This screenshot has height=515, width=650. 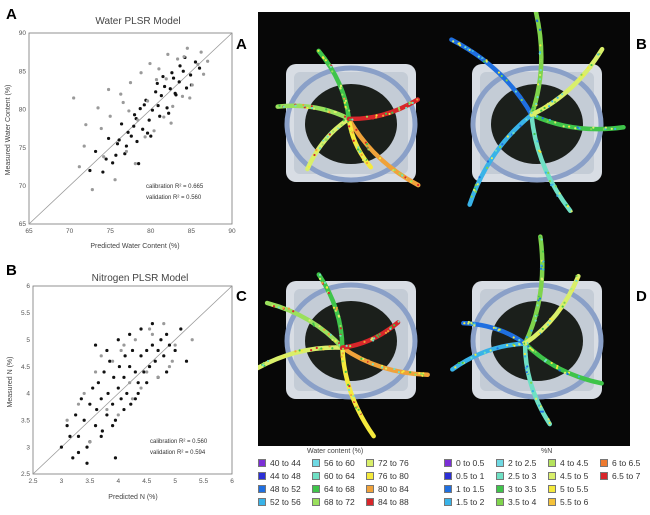 I want to click on panel-letter-photo-a: A, so click(x=241, y=44).